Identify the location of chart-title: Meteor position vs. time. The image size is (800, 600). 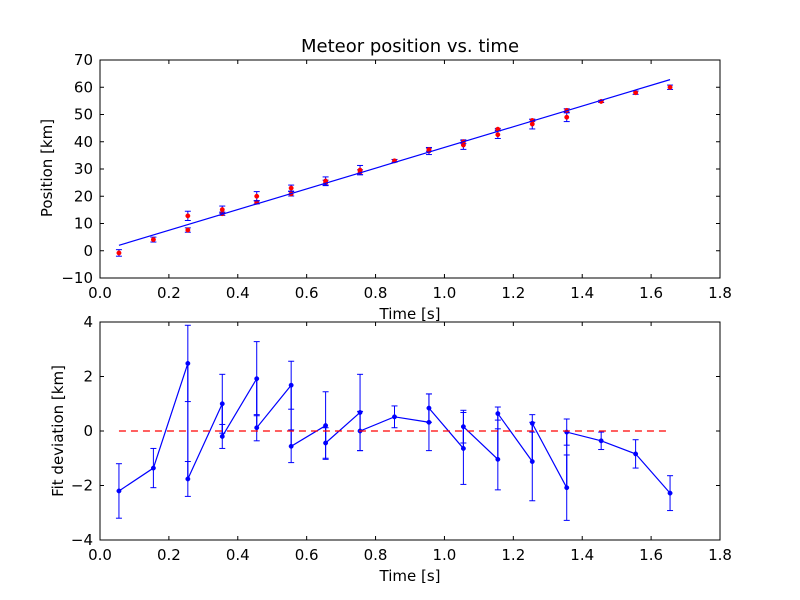
(410, 46).